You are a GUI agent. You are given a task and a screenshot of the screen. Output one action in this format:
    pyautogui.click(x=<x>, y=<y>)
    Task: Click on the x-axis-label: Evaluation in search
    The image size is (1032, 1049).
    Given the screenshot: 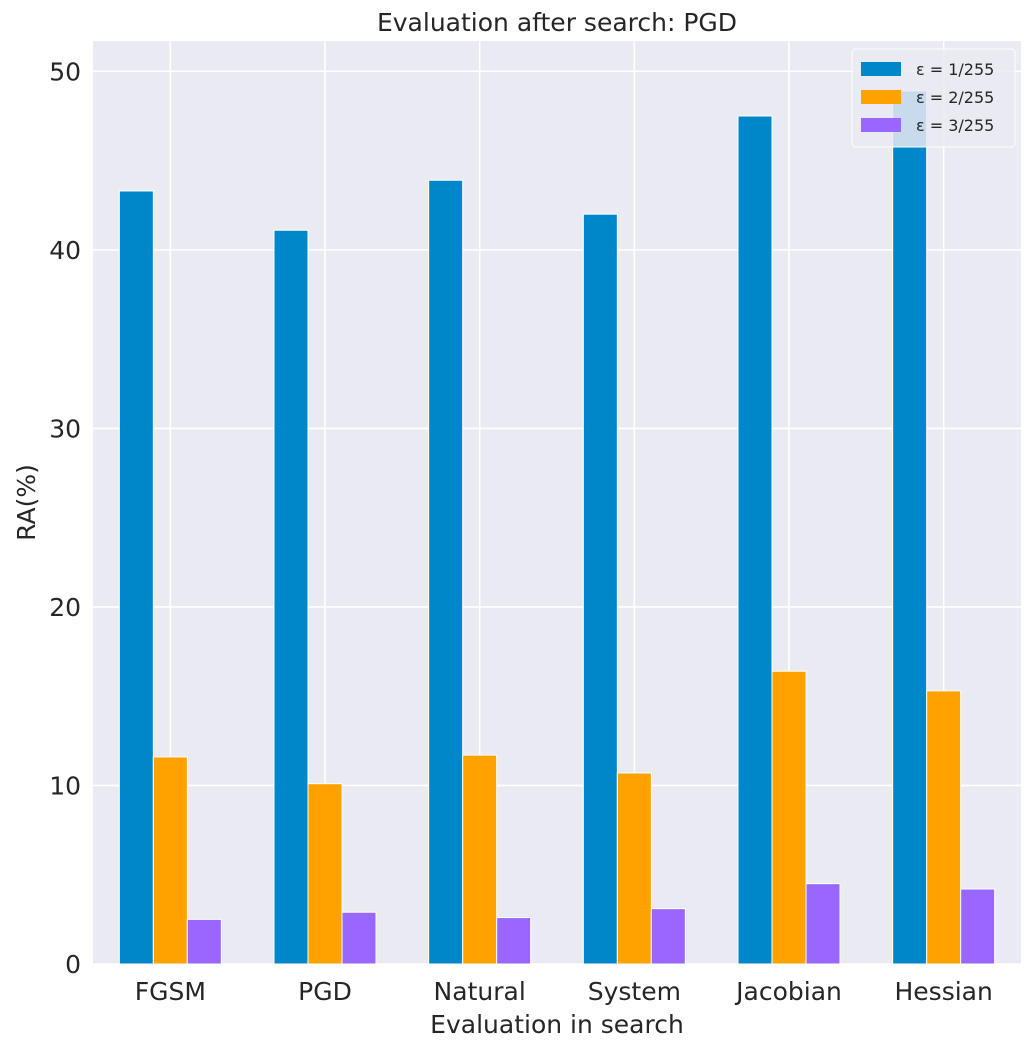 What is the action you would take?
    pyautogui.click(x=557, y=1024)
    